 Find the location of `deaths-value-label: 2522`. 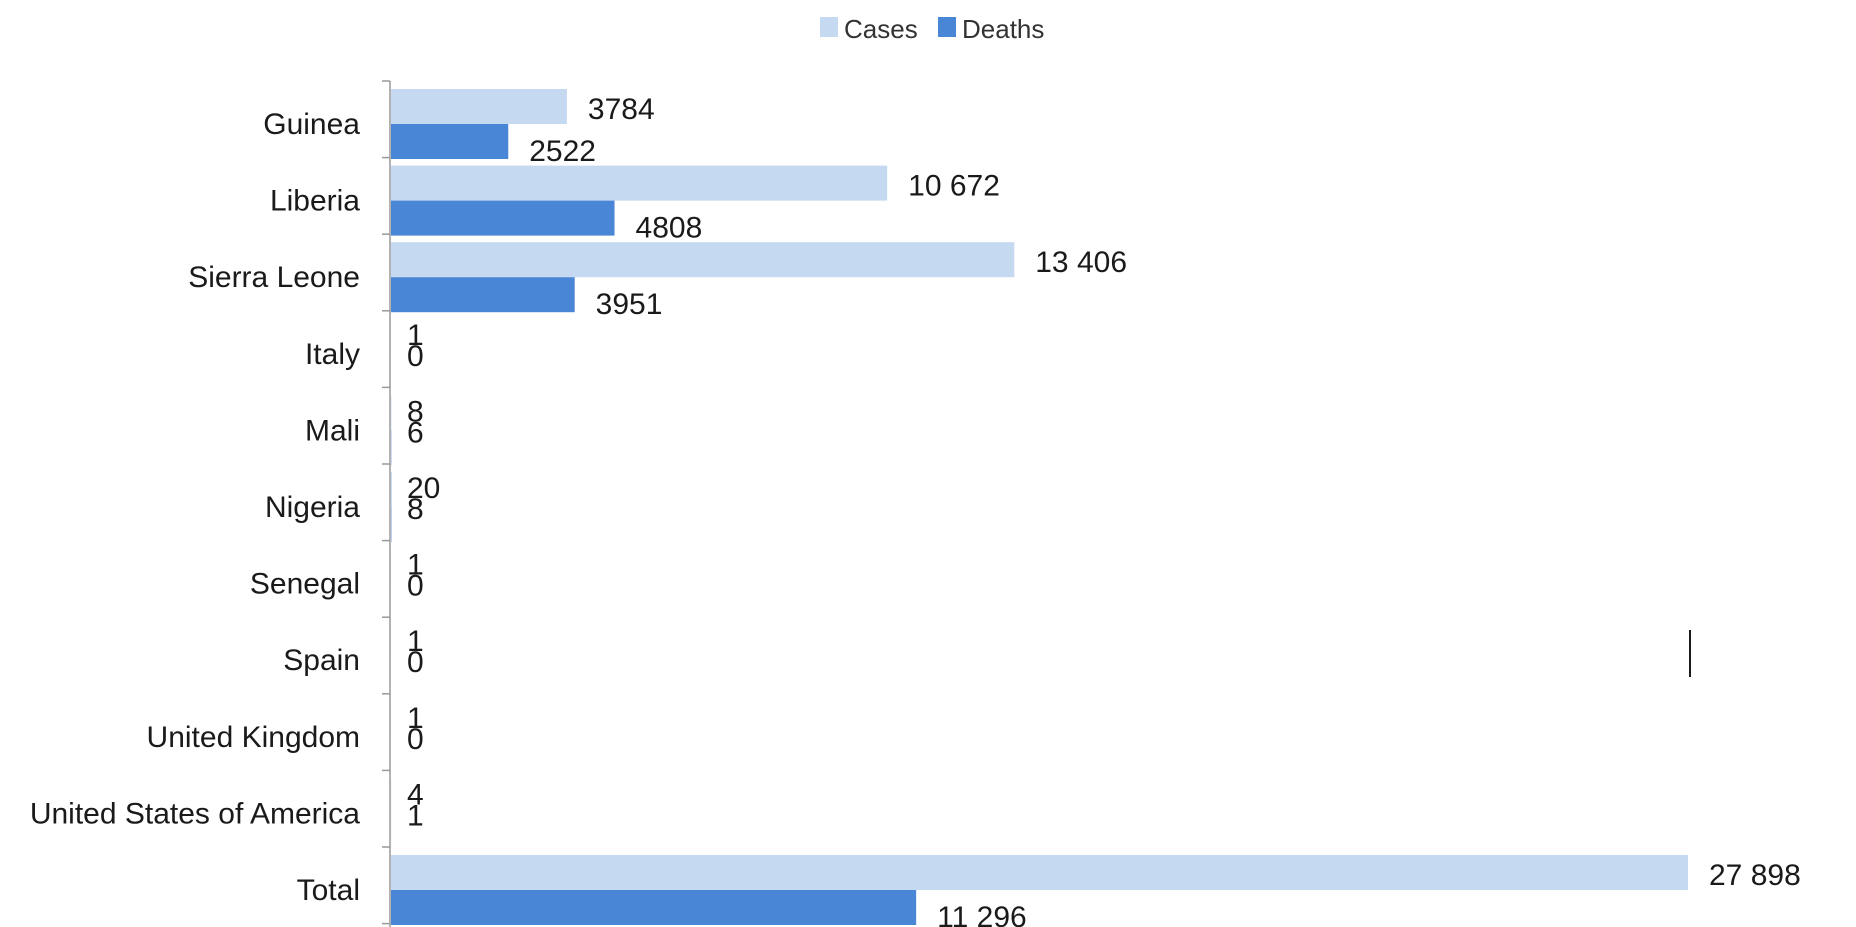

deaths-value-label: 2522 is located at coordinates (562, 151).